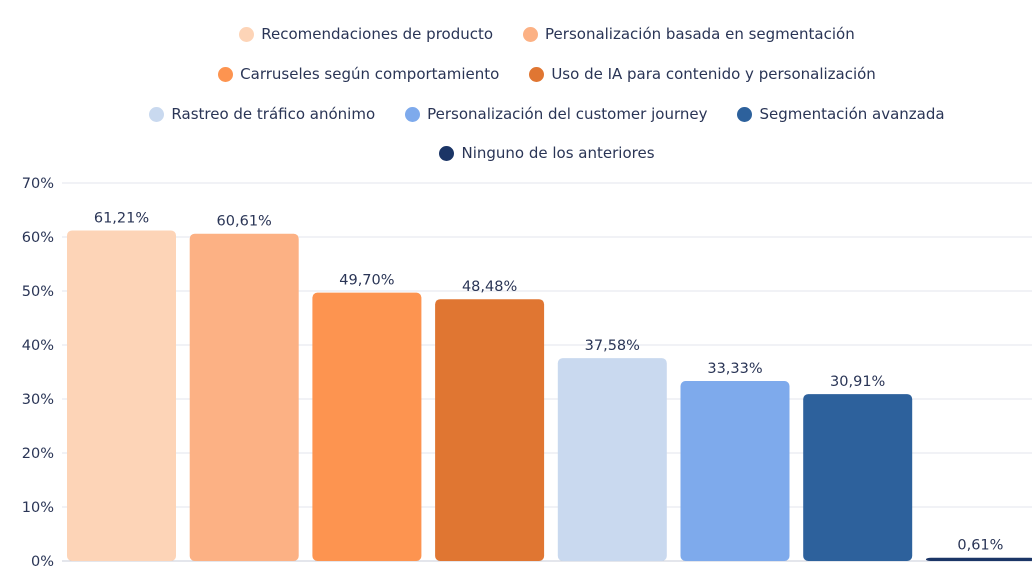  Describe the element at coordinates (244, 222) in the screenshot. I see `data-label: 60,61%` at that location.